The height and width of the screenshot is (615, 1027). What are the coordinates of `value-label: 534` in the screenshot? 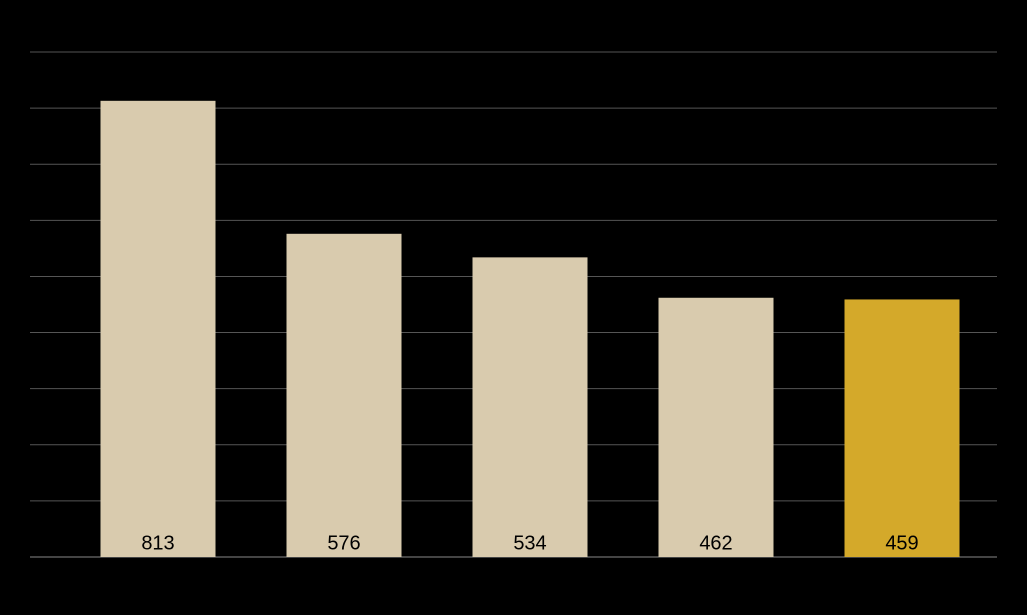 It's located at (529, 543).